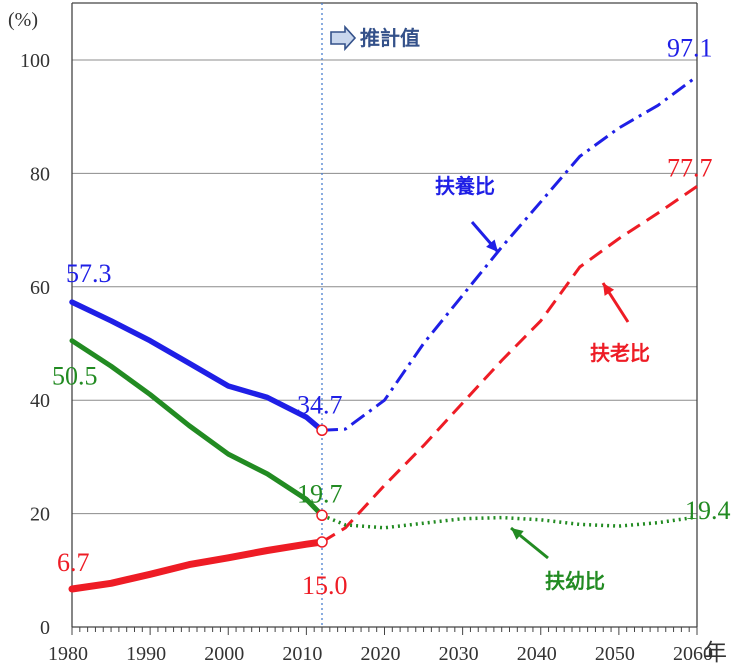  What do you see at coordinates (575, 581) in the screenshot?
I see `series-name-label: 扶幼比` at bounding box center [575, 581].